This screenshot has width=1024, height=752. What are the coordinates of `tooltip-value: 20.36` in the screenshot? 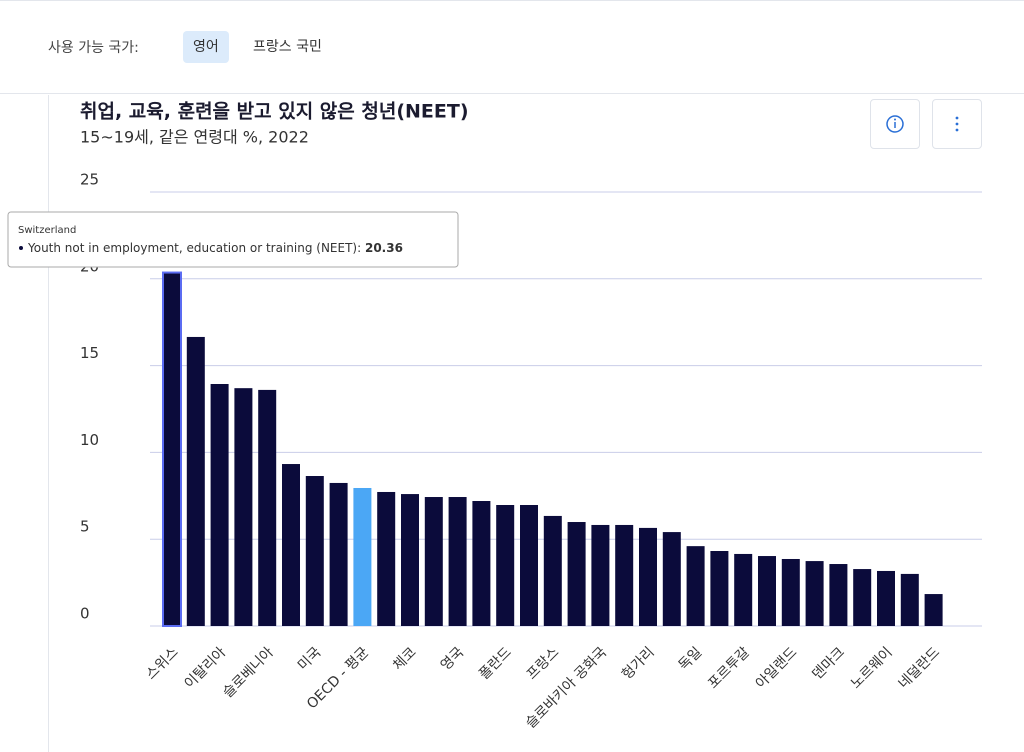 It's located at (384, 248).